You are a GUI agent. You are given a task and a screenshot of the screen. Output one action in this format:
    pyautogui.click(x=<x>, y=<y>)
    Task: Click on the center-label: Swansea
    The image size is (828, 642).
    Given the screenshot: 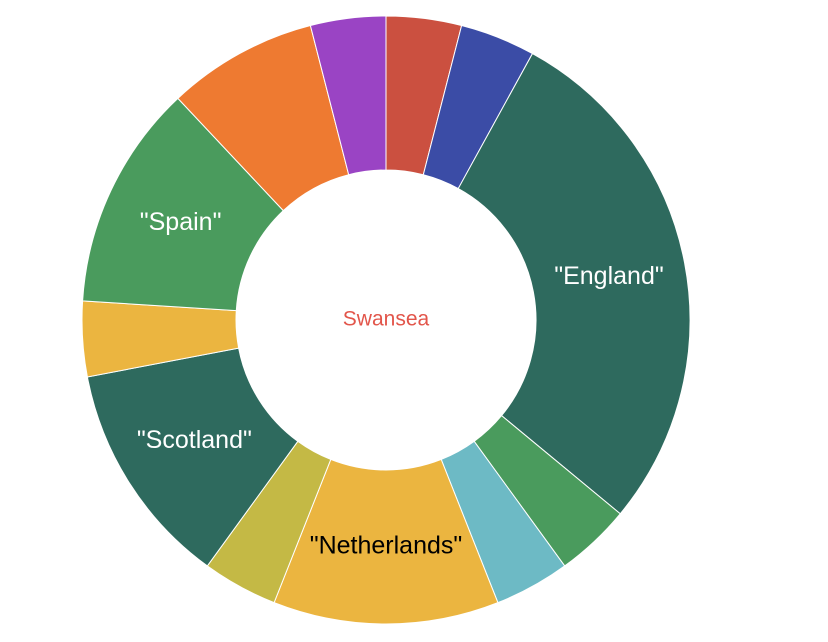 What is the action you would take?
    pyautogui.click(x=386, y=319)
    